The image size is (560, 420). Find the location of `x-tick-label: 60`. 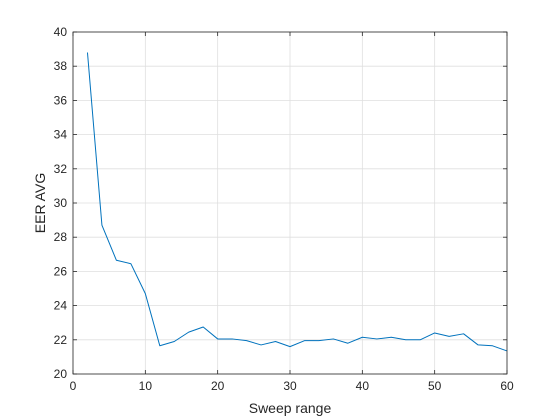

x-tick-label: 60 is located at coordinates (507, 386).